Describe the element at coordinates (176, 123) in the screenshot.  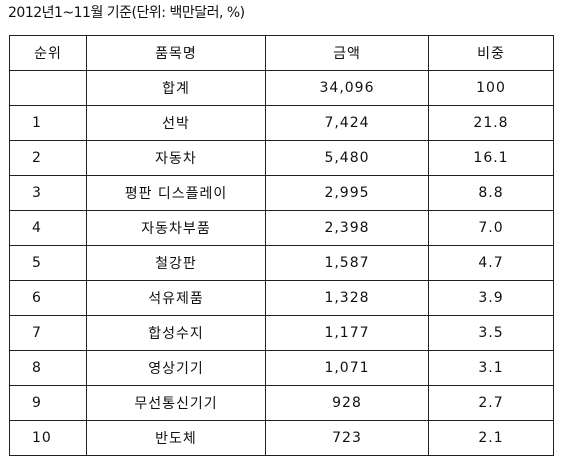
I see `item-cell: 선박` at that location.